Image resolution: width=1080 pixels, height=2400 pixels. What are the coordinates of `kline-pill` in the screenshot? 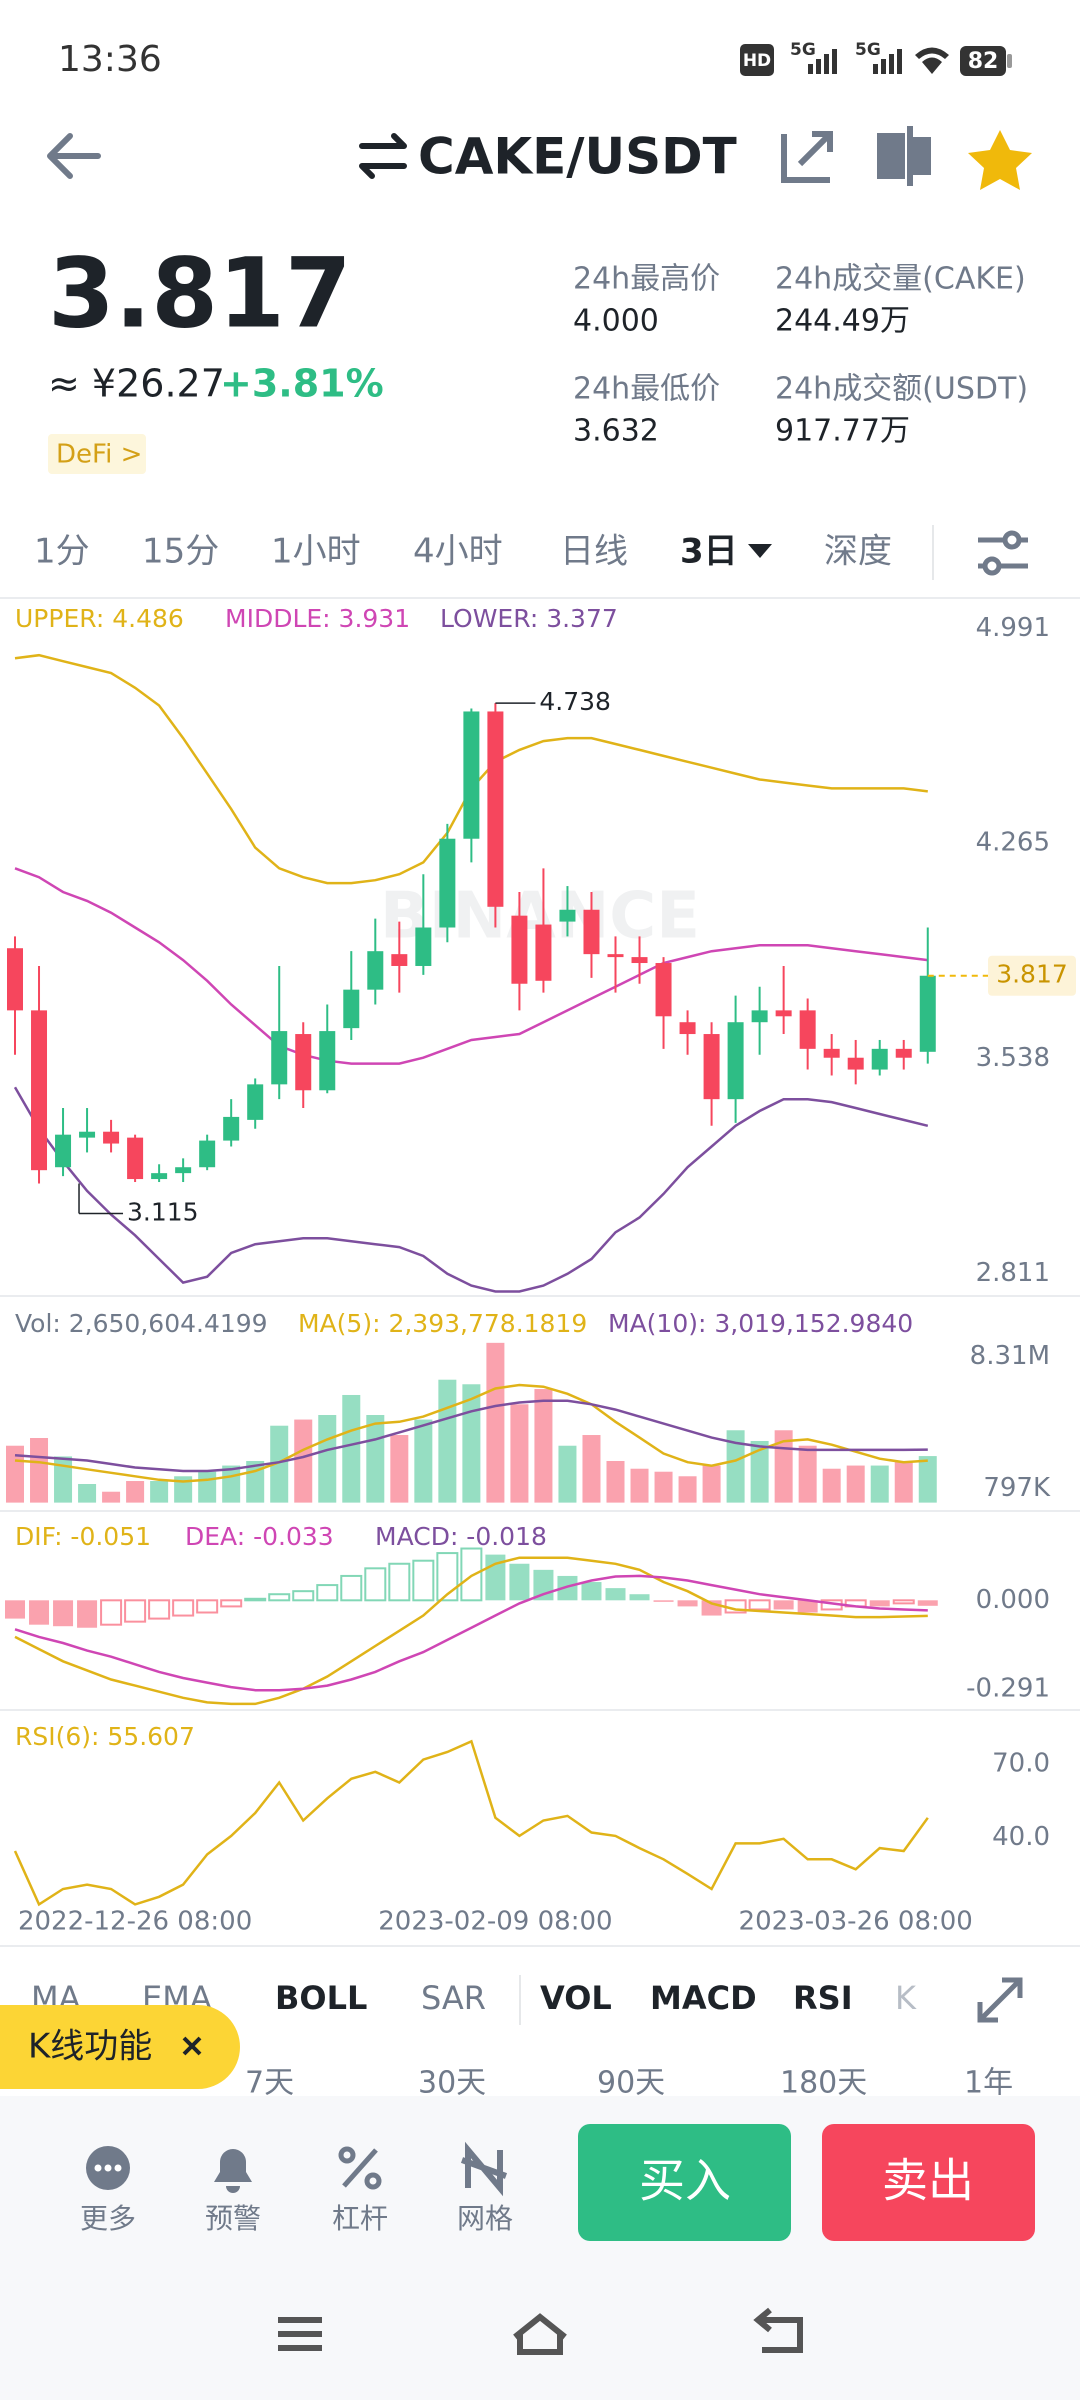 It's located at (120, 2047).